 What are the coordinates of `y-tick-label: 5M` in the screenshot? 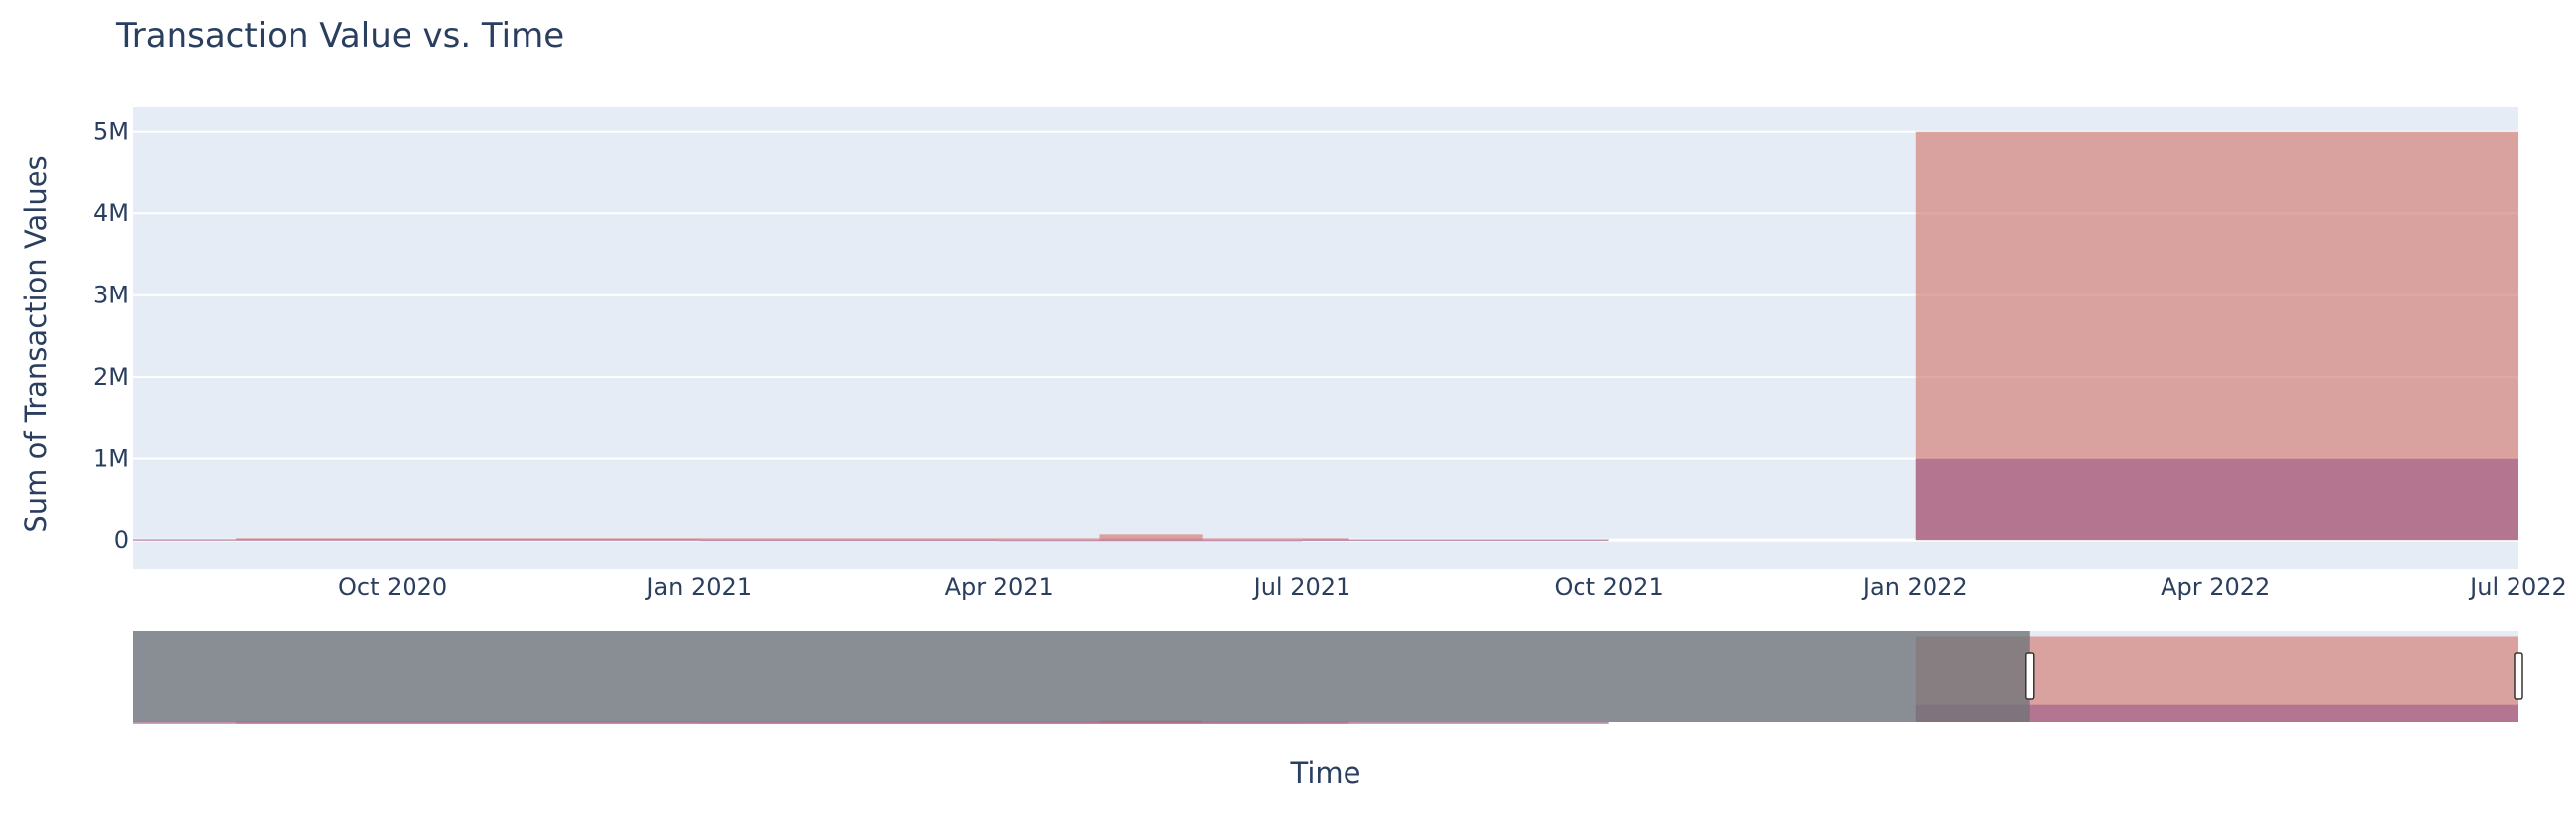 It's located at (111, 132).